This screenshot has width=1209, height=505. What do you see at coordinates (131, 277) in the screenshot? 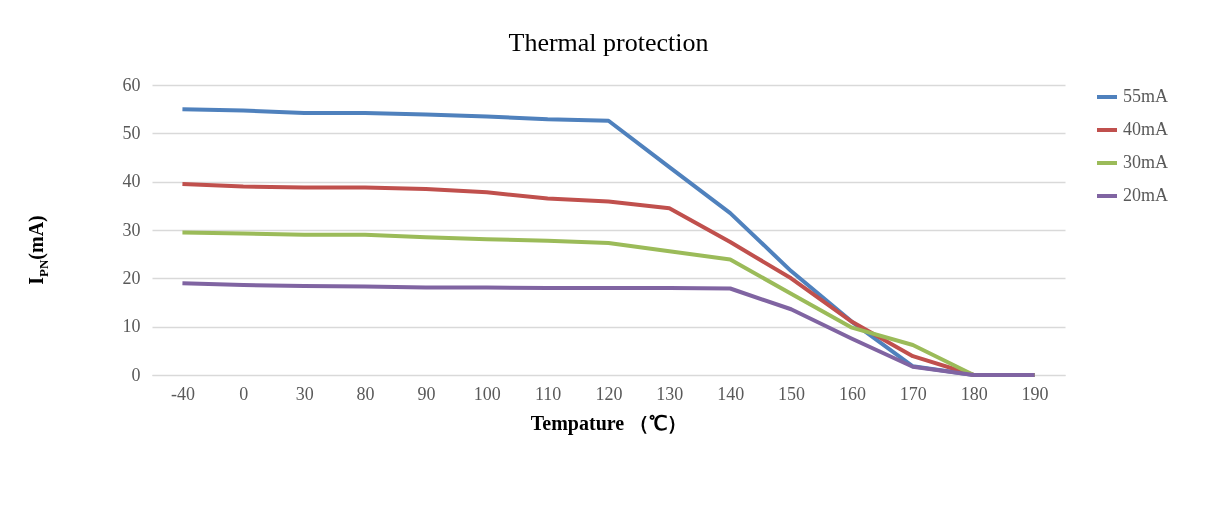
I see `y-tick-label: 20` at bounding box center [131, 277].